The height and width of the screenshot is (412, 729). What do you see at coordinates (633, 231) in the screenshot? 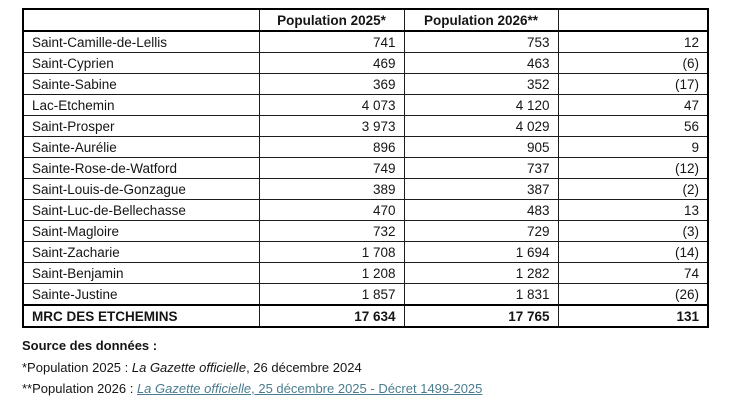
I see `diff-cell: (3)` at bounding box center [633, 231].